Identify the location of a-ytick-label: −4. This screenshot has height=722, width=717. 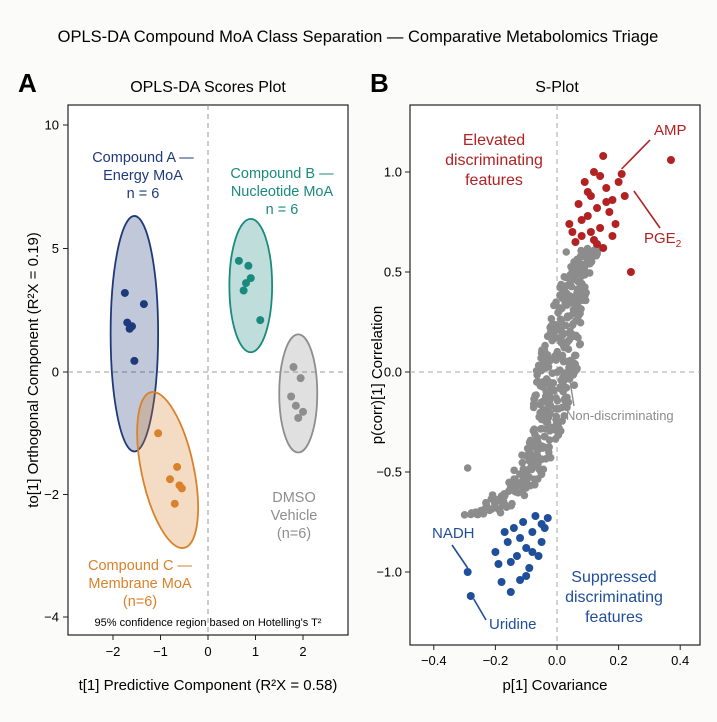
(51, 617).